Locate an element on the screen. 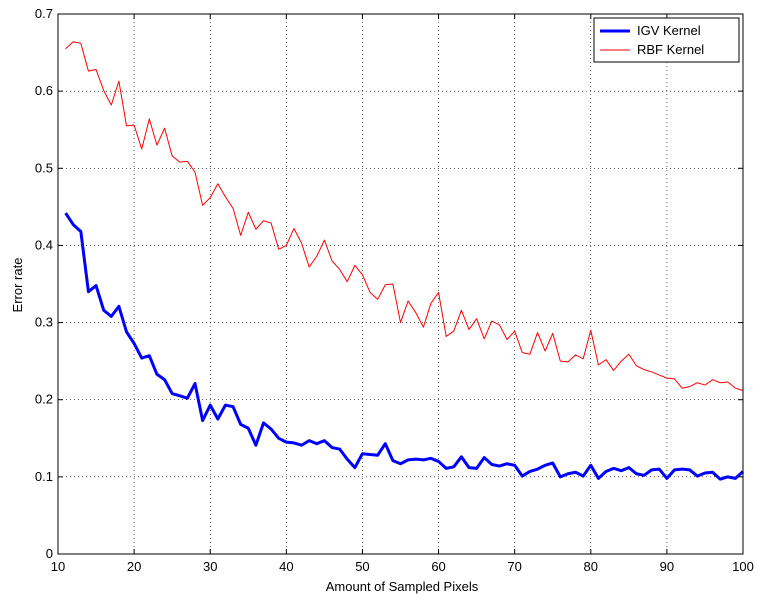 The height and width of the screenshot is (597, 757). y-tick-label: 0 is located at coordinates (49, 553).